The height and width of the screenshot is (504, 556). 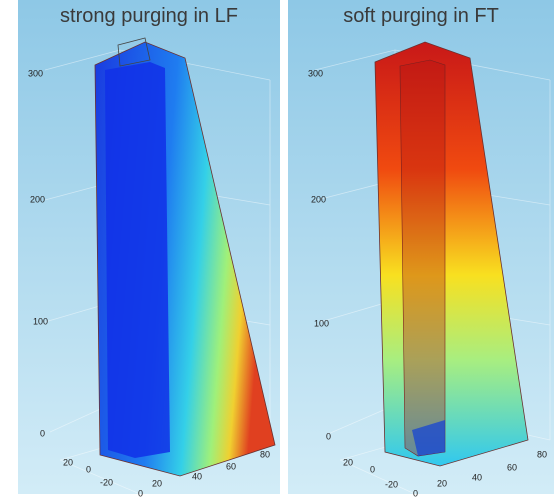 What do you see at coordinates (421, 16) in the screenshot?
I see `panel-title: soft purging in FT` at bounding box center [421, 16].